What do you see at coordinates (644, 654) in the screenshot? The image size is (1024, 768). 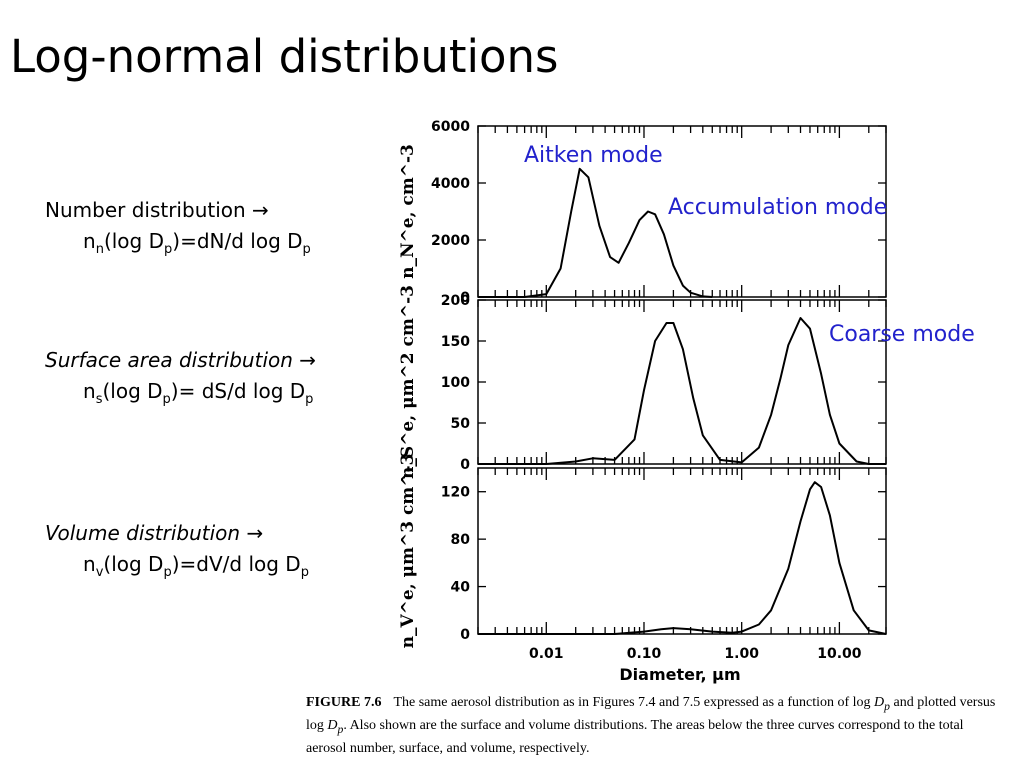 I see `x-tick-label: 0.10` at bounding box center [644, 654].